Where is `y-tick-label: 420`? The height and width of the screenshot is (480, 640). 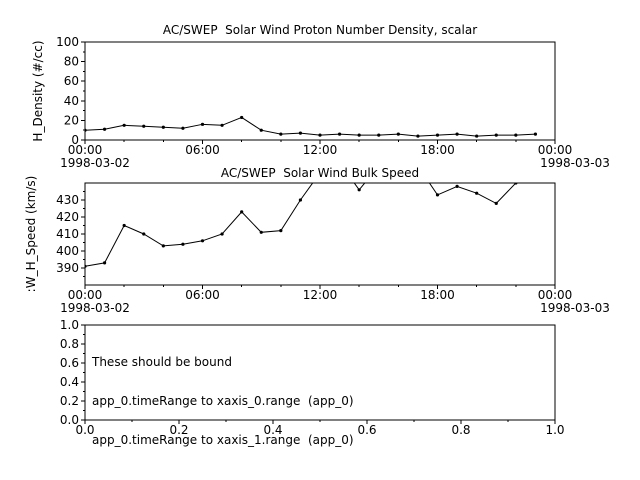 y-tick-label: 420 is located at coordinates (67, 217).